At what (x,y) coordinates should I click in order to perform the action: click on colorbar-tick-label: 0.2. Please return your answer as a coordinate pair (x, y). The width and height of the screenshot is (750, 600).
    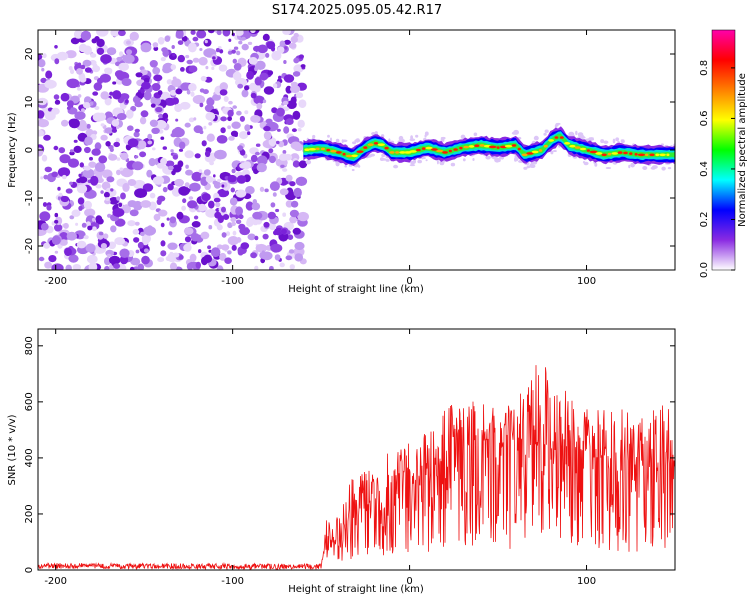
    Looking at the image, I should click on (704, 220).